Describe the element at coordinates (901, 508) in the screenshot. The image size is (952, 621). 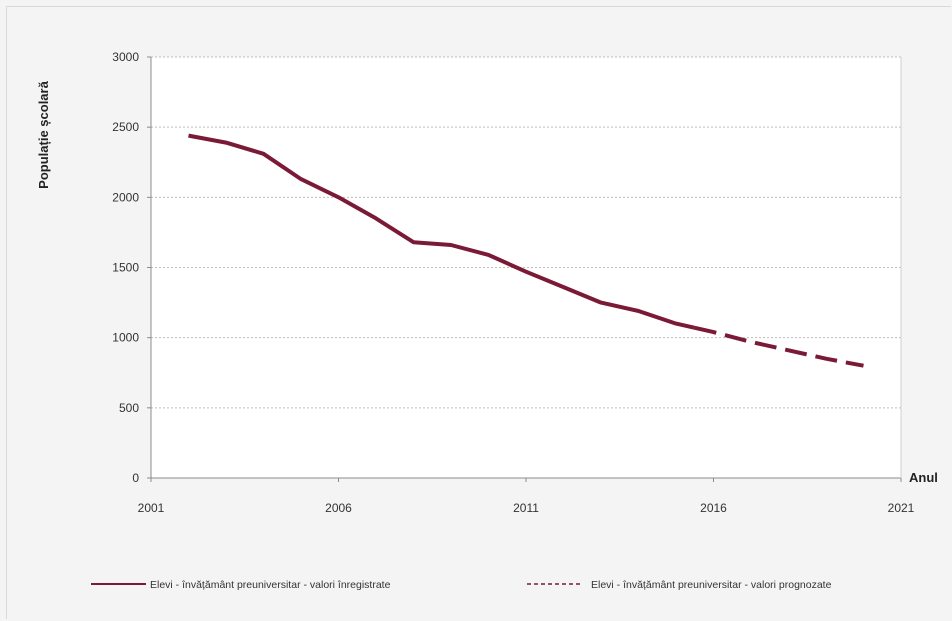
I see `x-tick-label: 2021` at that location.